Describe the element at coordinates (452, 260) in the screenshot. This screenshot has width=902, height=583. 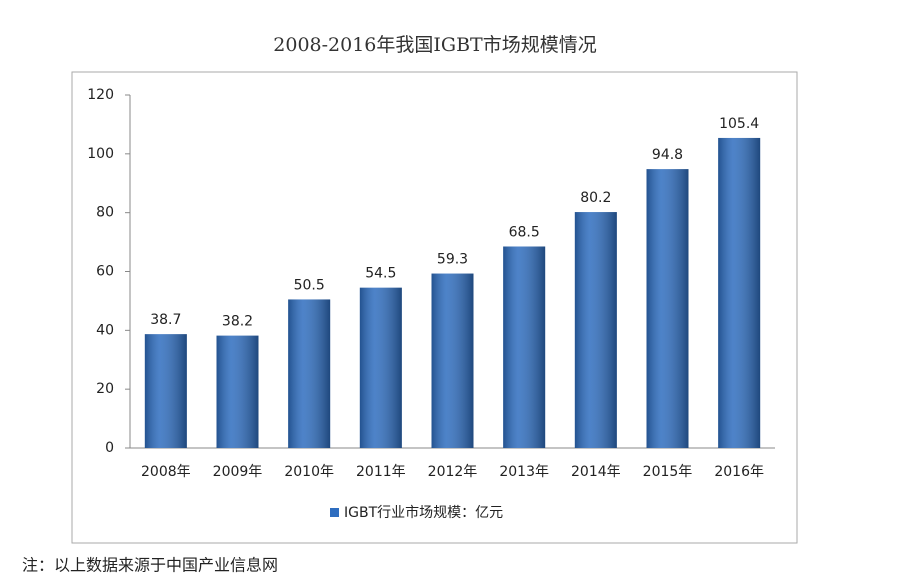
I see `value-label: 59.3` at that location.